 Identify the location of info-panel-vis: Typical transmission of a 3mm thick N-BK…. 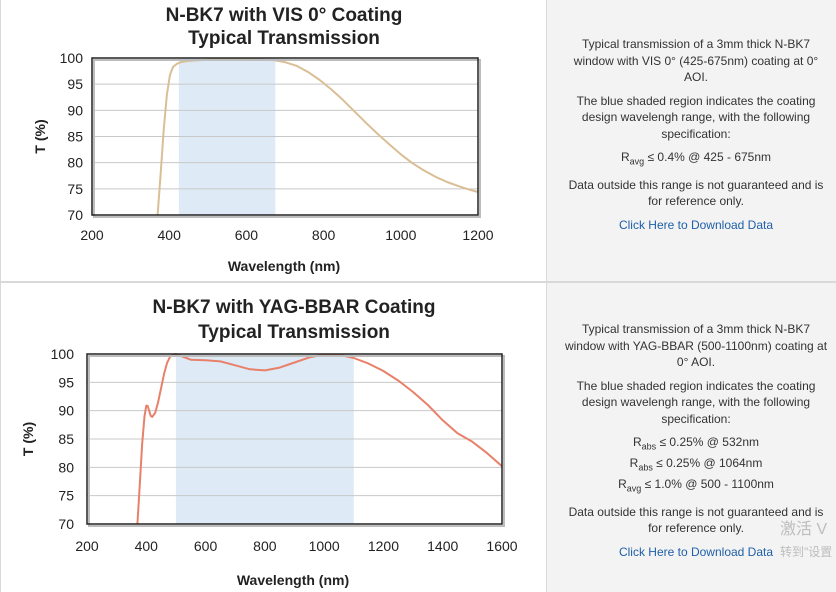
(696, 138).